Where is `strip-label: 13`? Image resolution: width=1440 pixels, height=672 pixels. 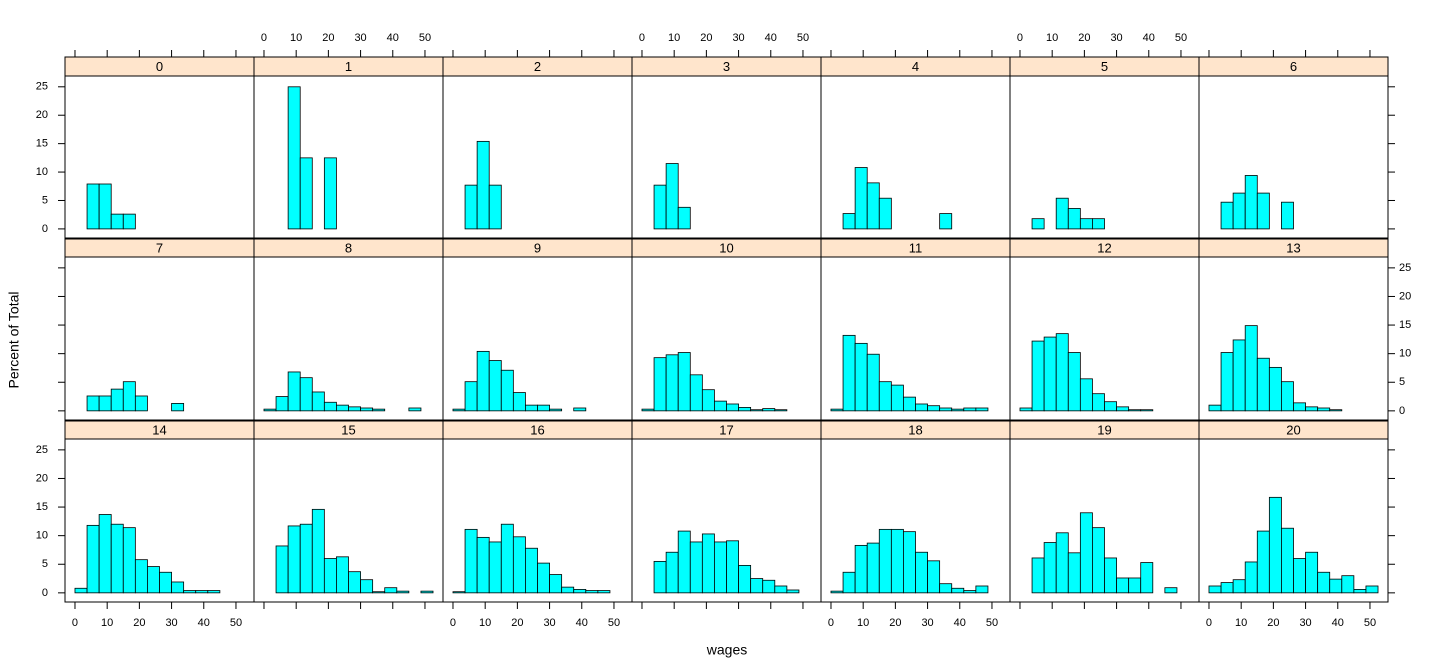 strip-label: 13 is located at coordinates (1293, 247).